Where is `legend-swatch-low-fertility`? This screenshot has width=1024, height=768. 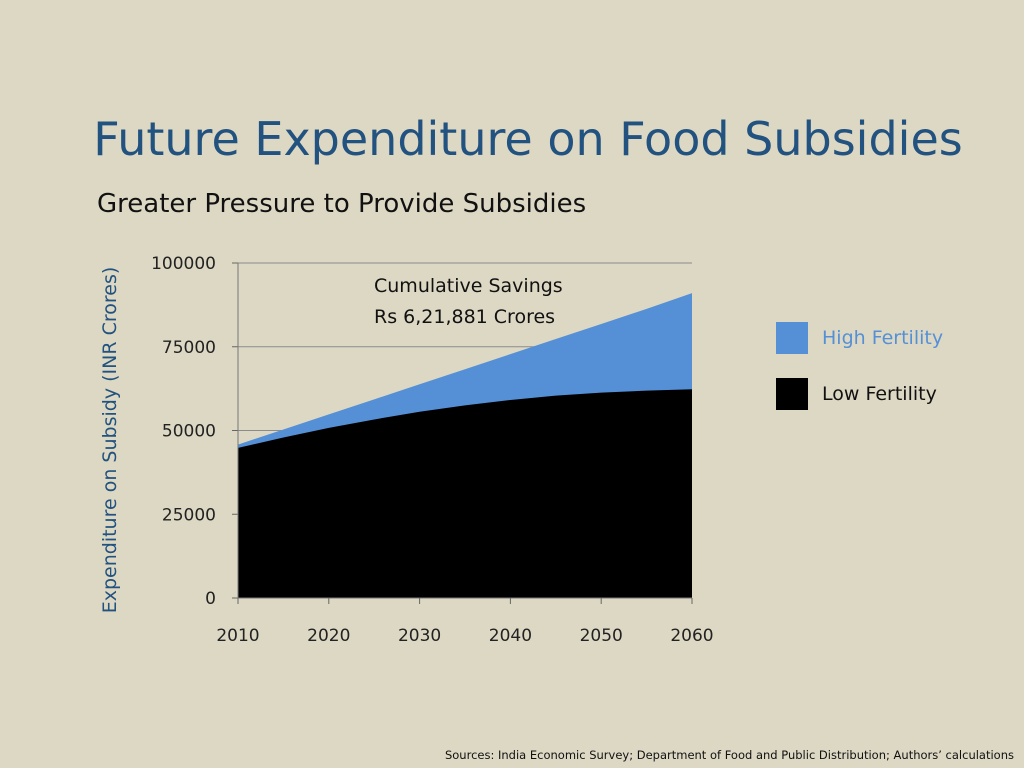 legend-swatch-low-fertility is located at coordinates (792, 394).